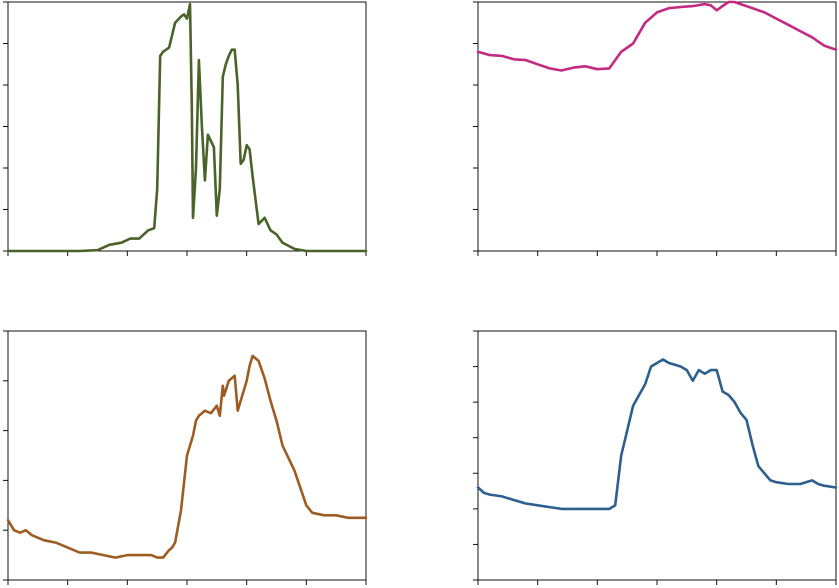 The width and height of the screenshot is (839, 588). Describe the element at coordinates (657, 36) in the screenshot. I see `series-line-magenta` at that location.